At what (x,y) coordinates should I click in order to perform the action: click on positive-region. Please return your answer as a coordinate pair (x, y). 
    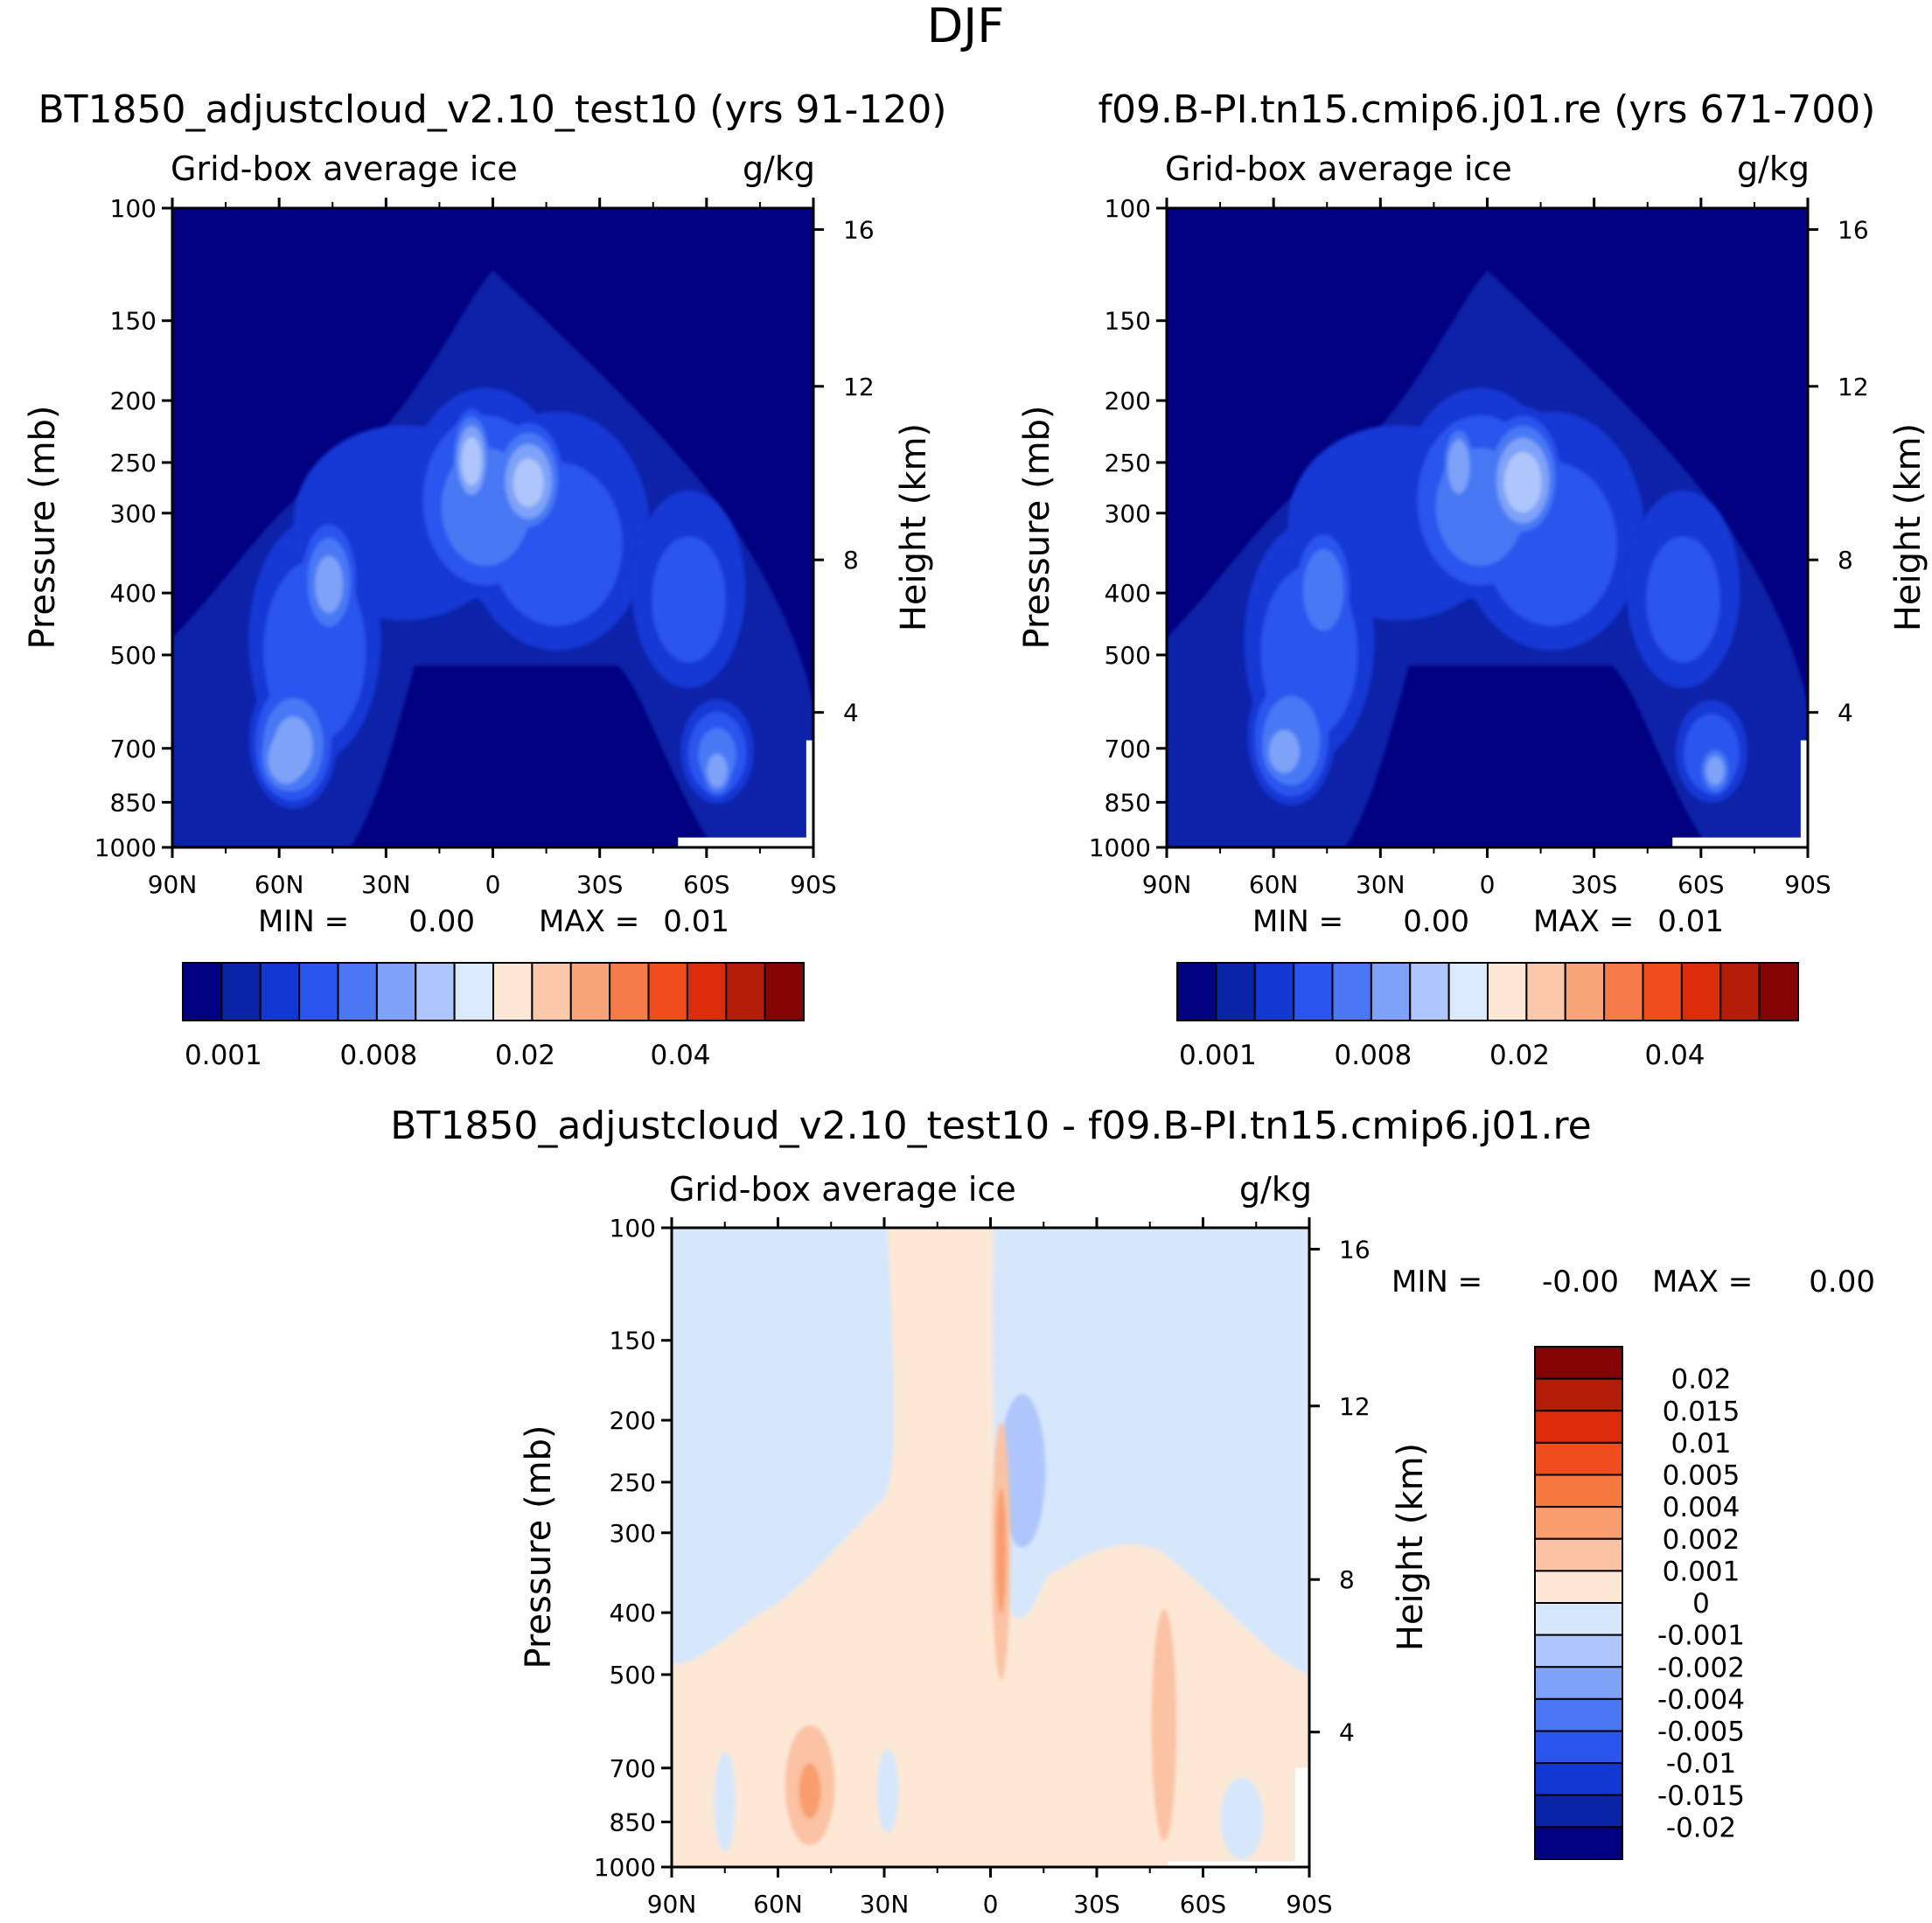
    Looking at the image, I should click on (1164, 1725).